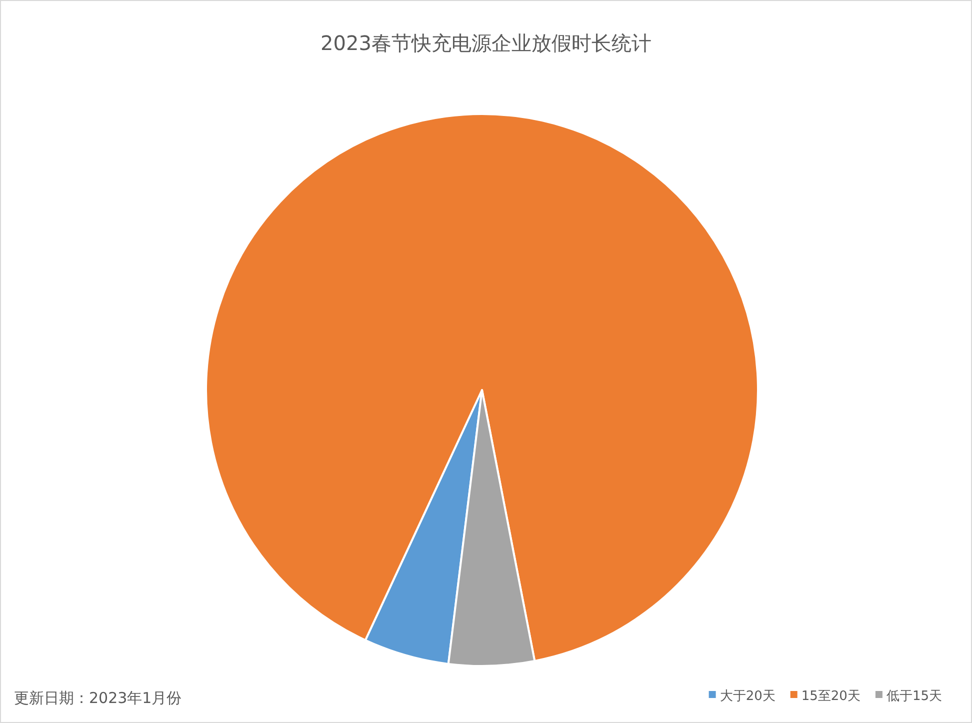 The width and height of the screenshot is (972, 723). What do you see at coordinates (830, 696) in the screenshot?
I see `legend-label: 15至20天` at bounding box center [830, 696].